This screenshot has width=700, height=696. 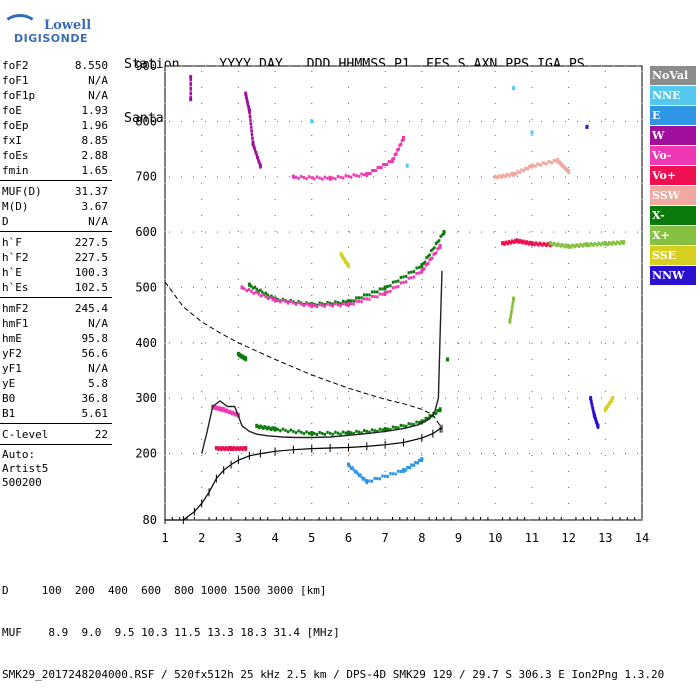 I want to click on param-name: D, so click(x=5, y=221).